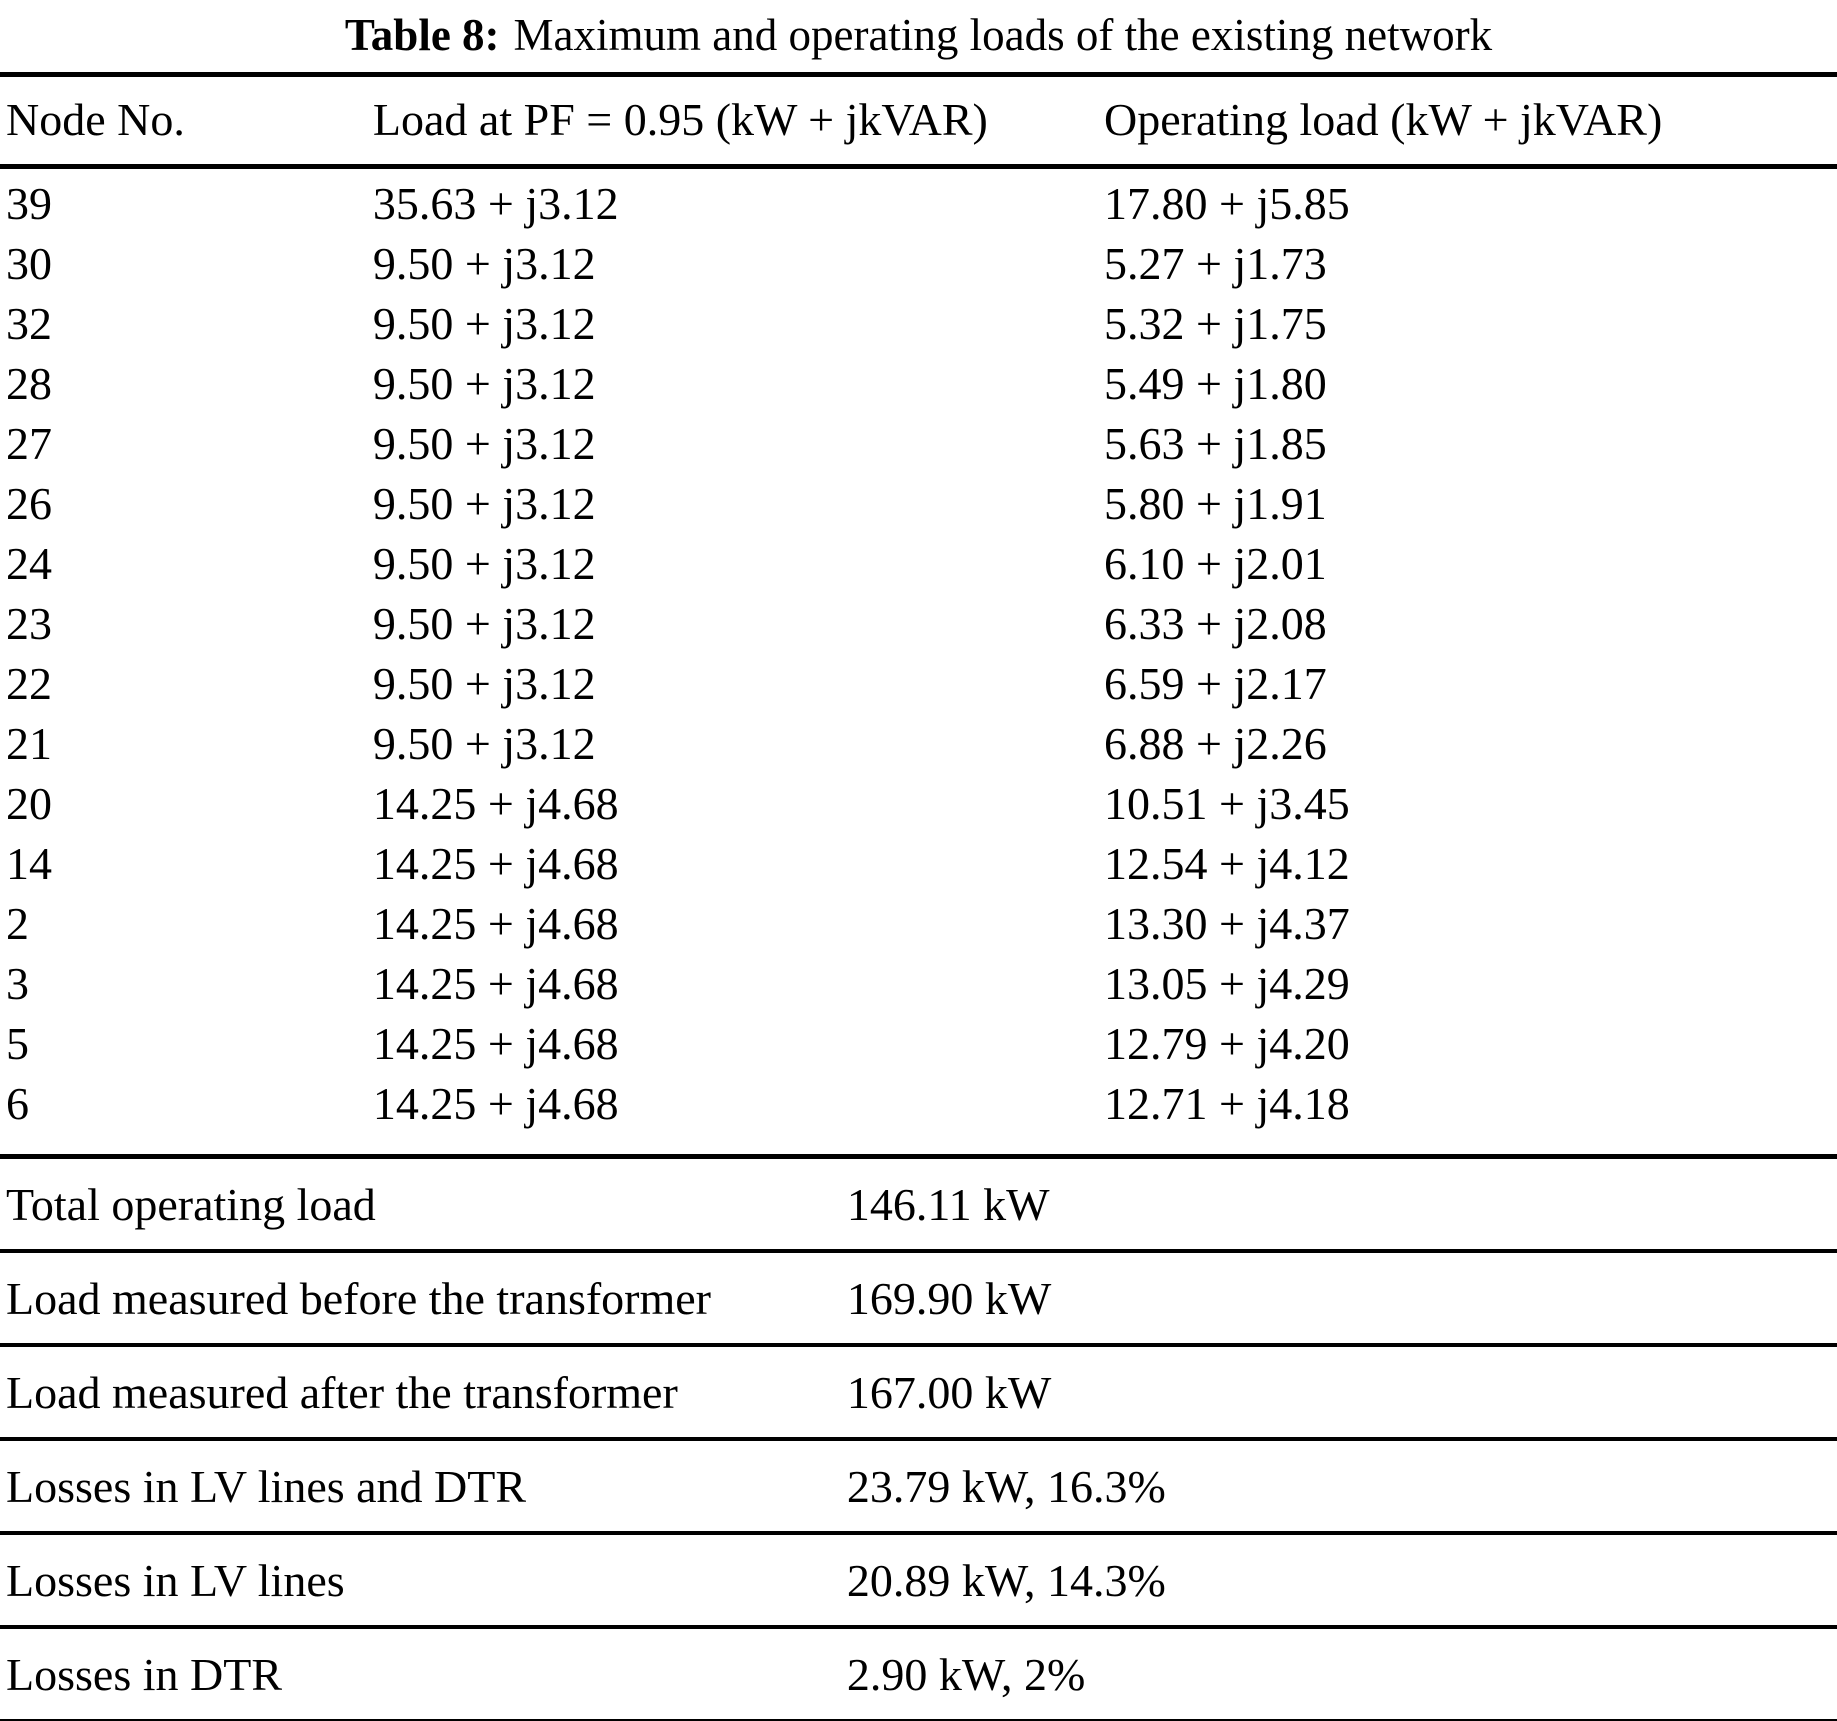  I want to click on table-row: 6 14.25 + j4.68 12.71 + j4.18, so click(918, 1115).